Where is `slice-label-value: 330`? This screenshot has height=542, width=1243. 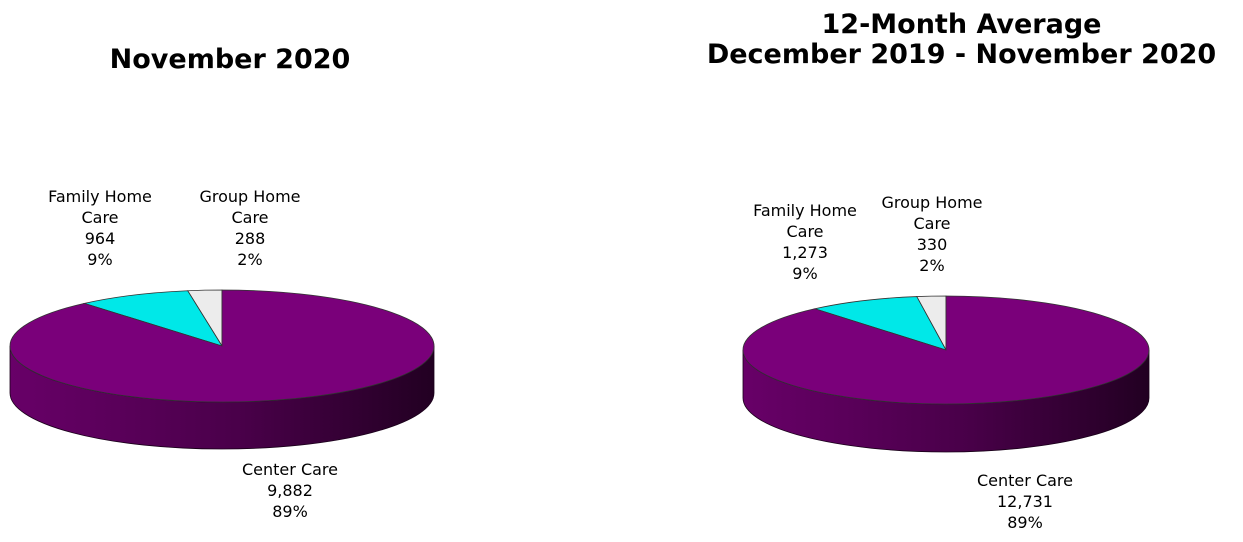 slice-label-value: 330 is located at coordinates (932, 244).